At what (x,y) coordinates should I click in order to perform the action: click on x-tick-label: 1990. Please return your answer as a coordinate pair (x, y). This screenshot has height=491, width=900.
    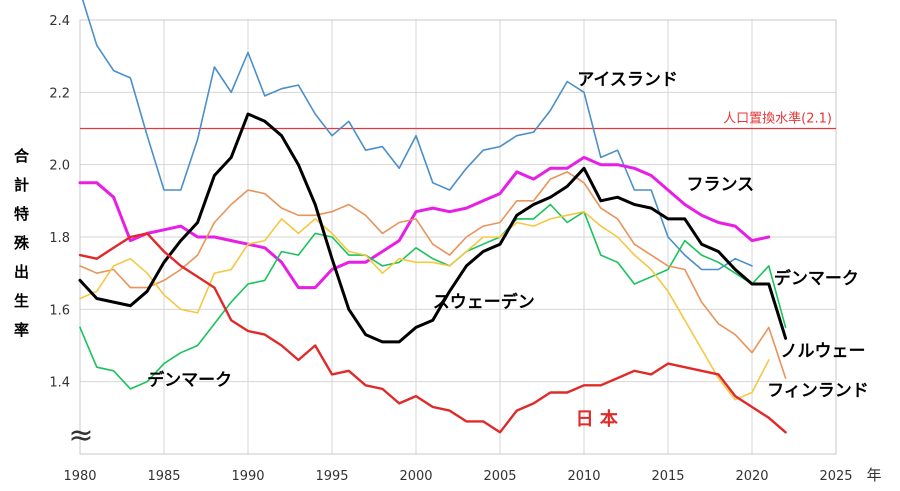
    Looking at the image, I should click on (247, 476).